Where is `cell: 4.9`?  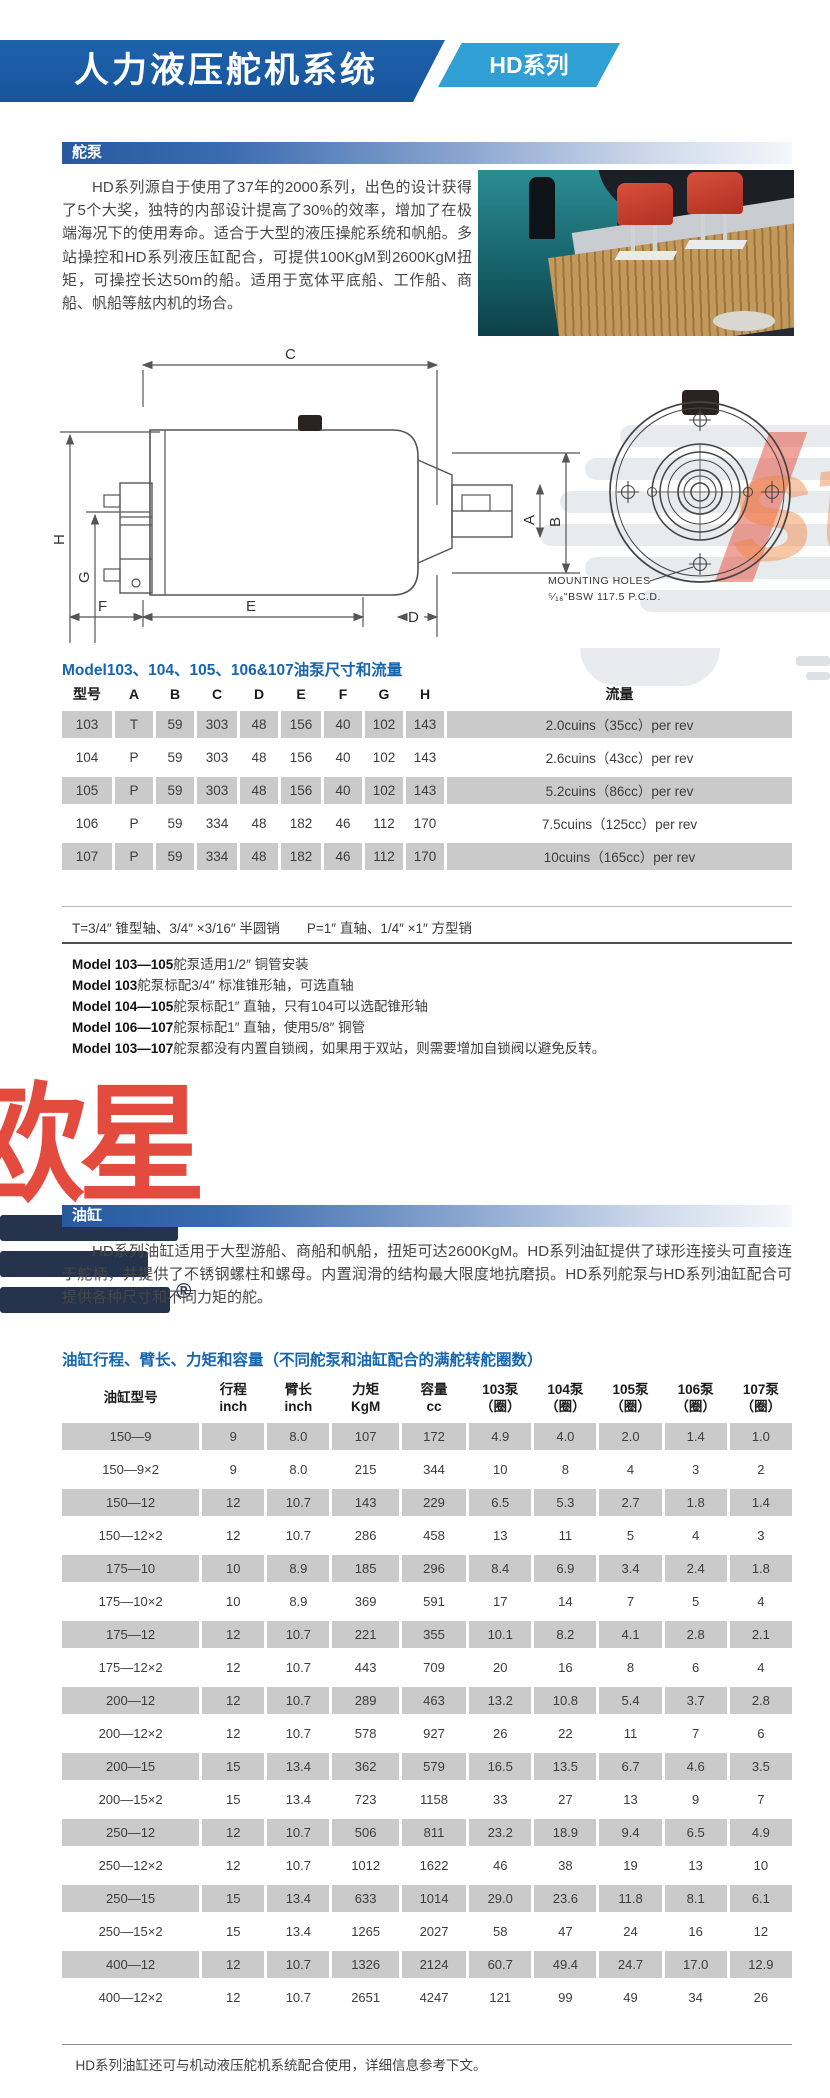
cell: 4.9 is located at coordinates (760, 1832).